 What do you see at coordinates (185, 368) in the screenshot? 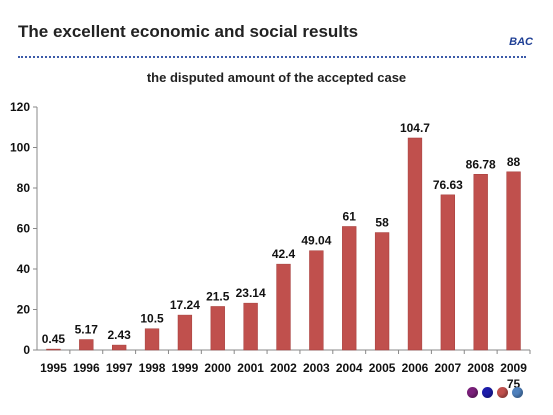
I see `x-tick-label: 1999` at bounding box center [185, 368].